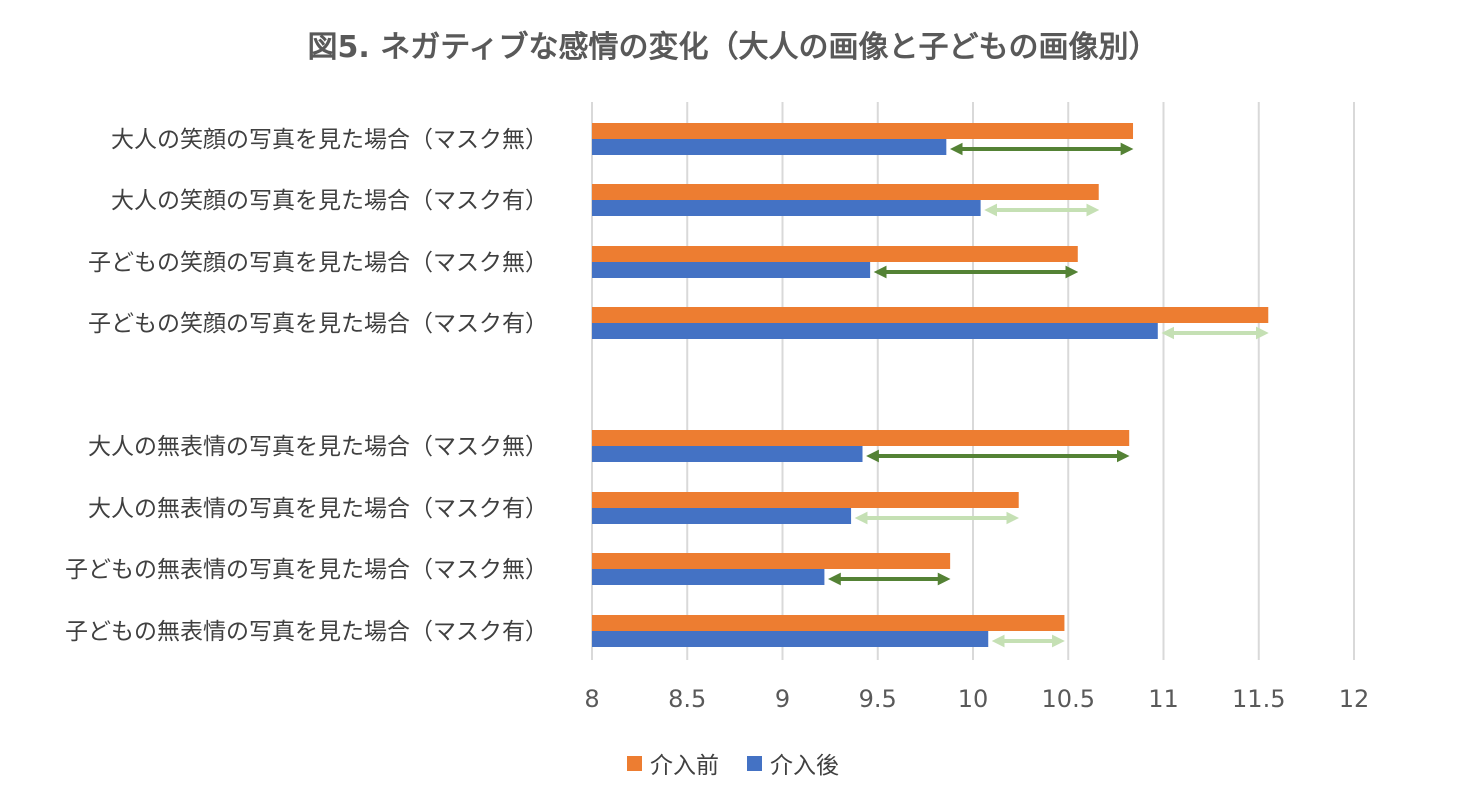  I want to click on x-tick-label-4: 10, so click(973, 699).